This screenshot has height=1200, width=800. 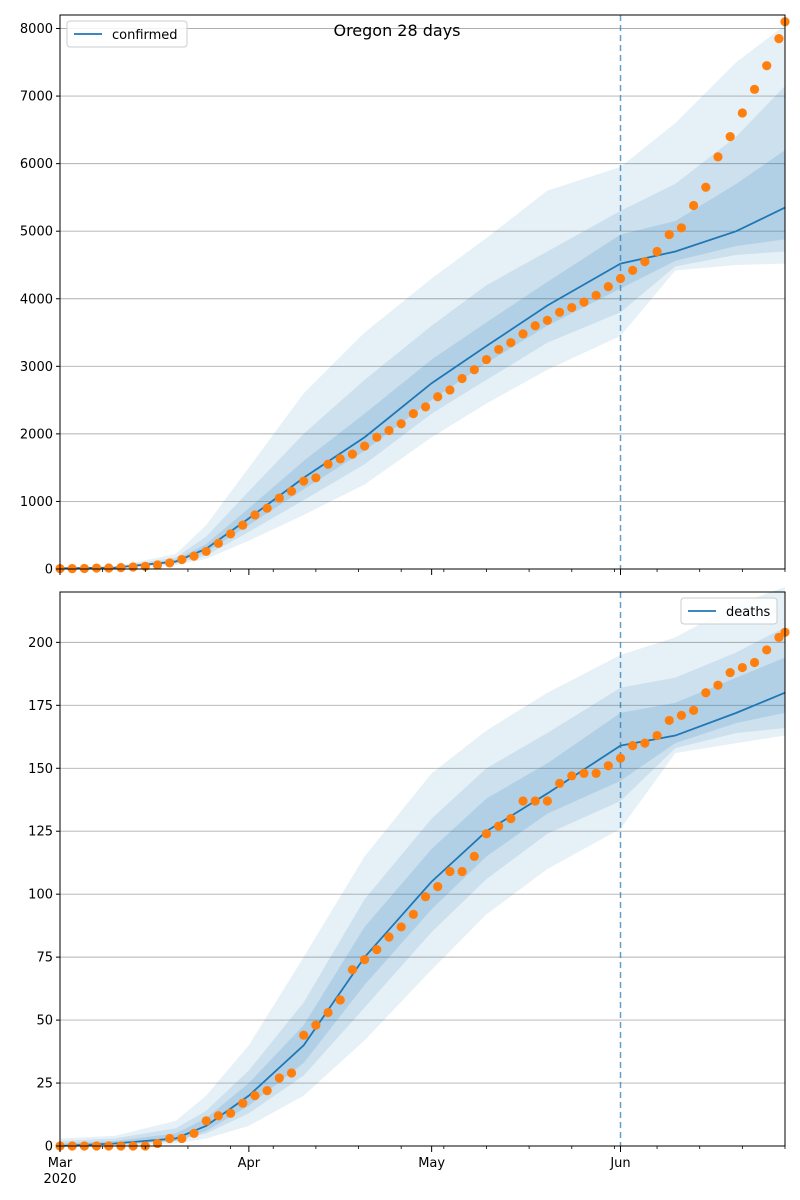 What do you see at coordinates (36, 29) in the screenshot?
I see `confirmed-y-tick-label: 8000` at bounding box center [36, 29].